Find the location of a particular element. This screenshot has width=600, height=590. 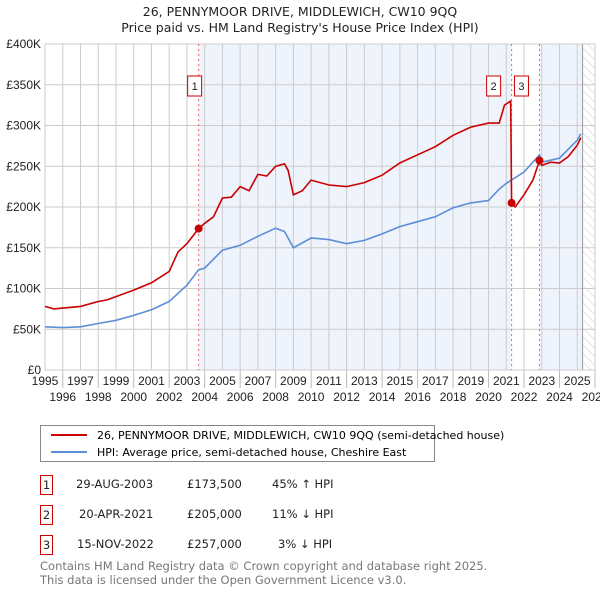

x-tick-label: 2014 is located at coordinates (382, 397).